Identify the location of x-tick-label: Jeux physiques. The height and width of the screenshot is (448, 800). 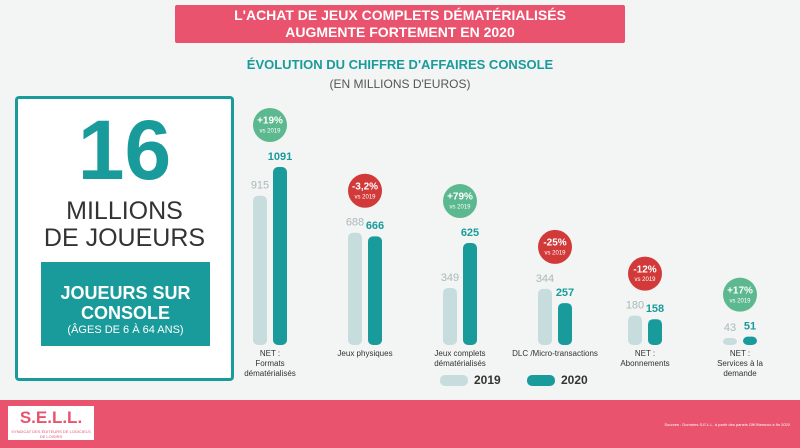
(365, 353).